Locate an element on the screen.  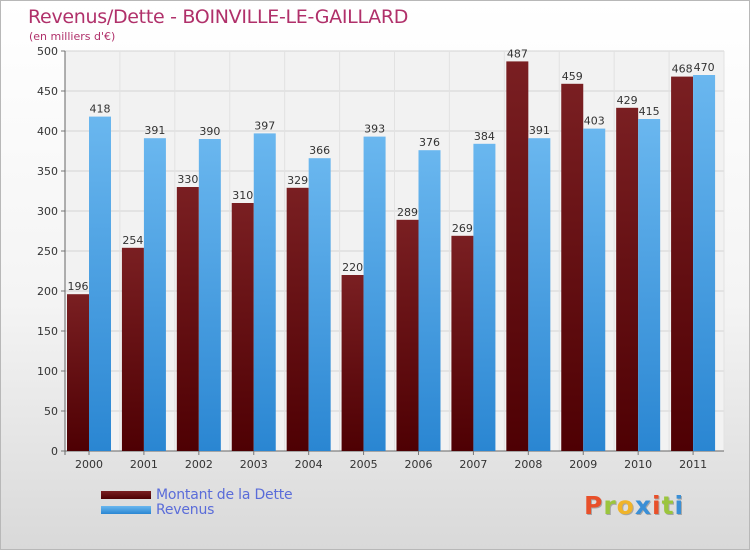
x-tick-label: 2006 is located at coordinates (419, 464).